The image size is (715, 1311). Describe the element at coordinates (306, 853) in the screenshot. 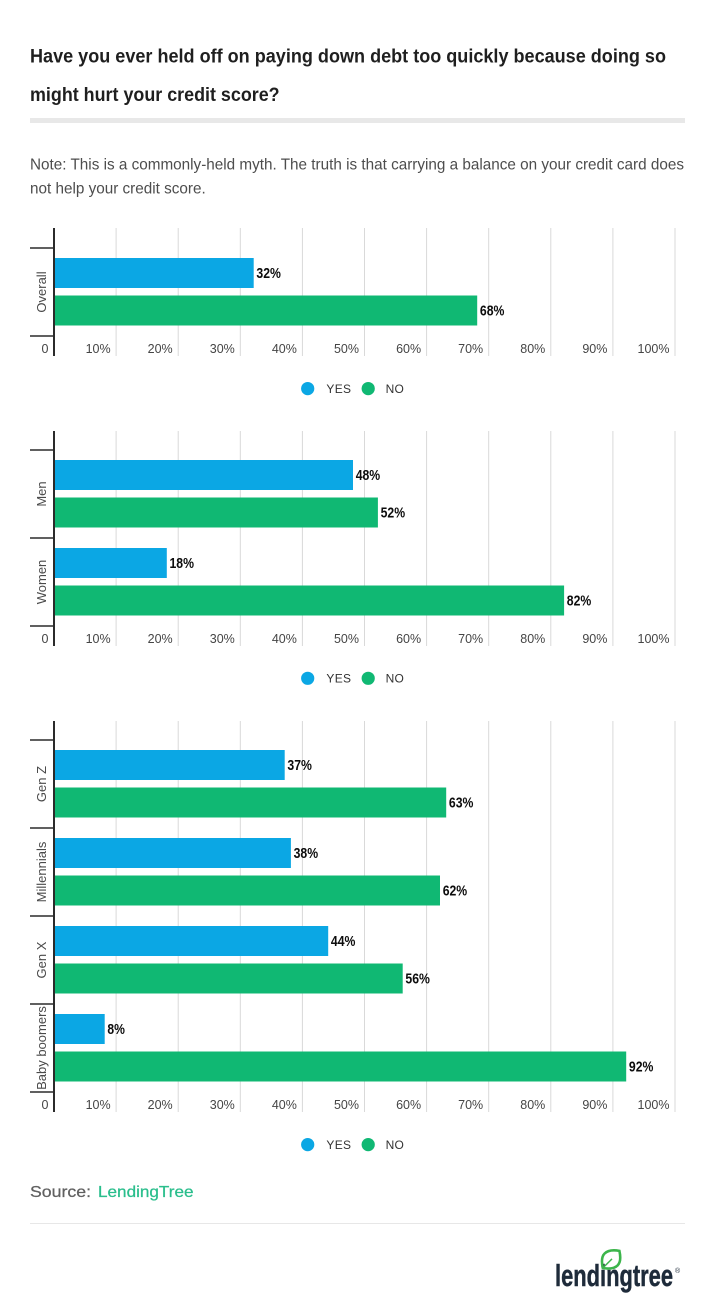

I see `svg-text: 38%` at that location.